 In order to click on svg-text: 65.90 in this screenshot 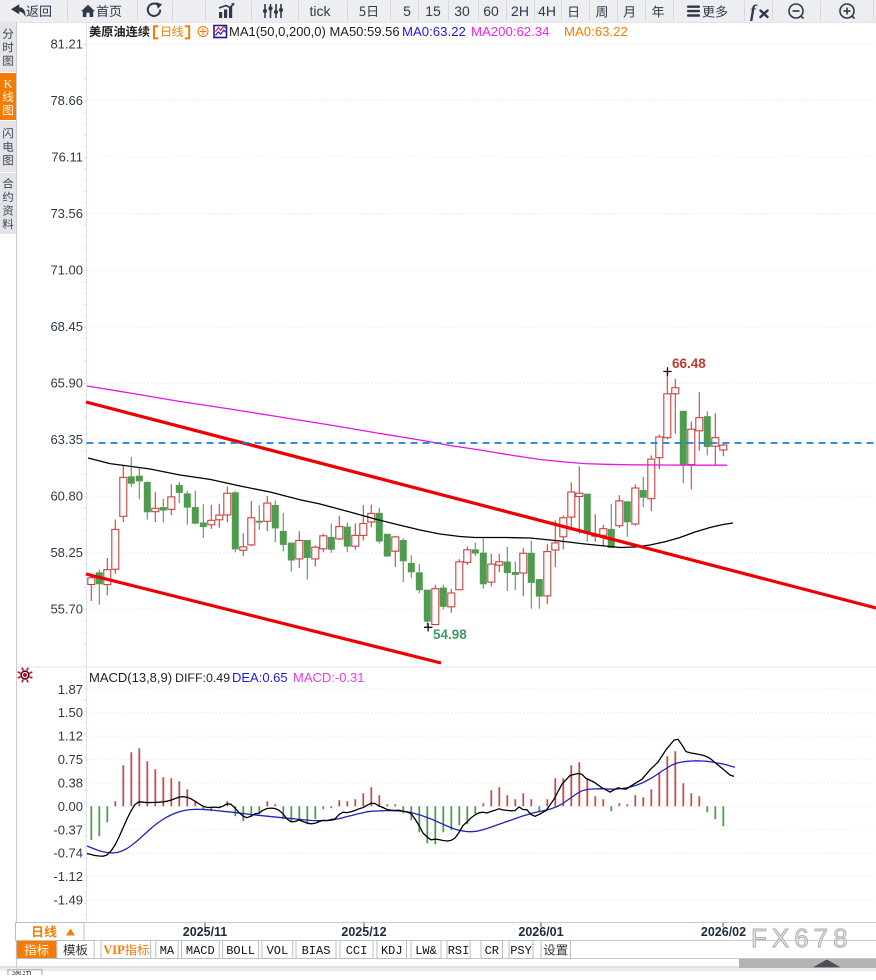, I will do `click(66, 383)`.